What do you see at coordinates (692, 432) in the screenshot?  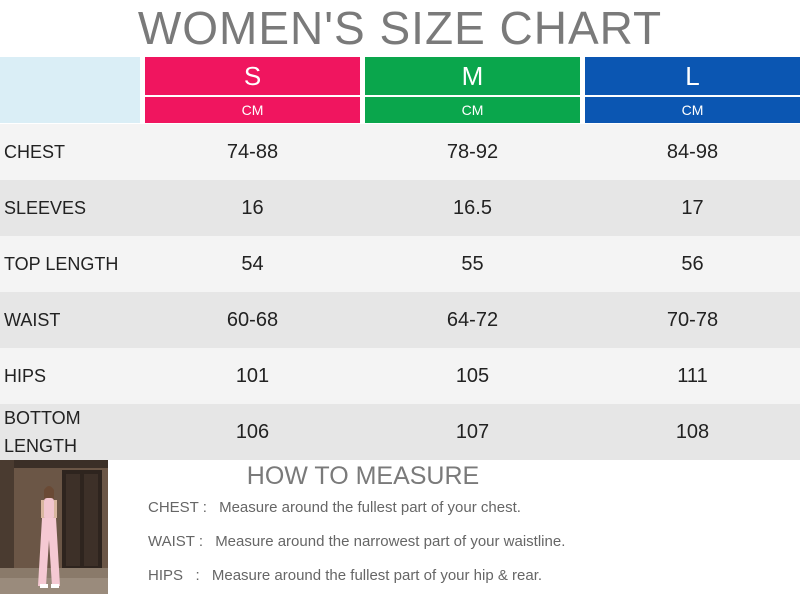 I see `cell-l: 108` at bounding box center [692, 432].